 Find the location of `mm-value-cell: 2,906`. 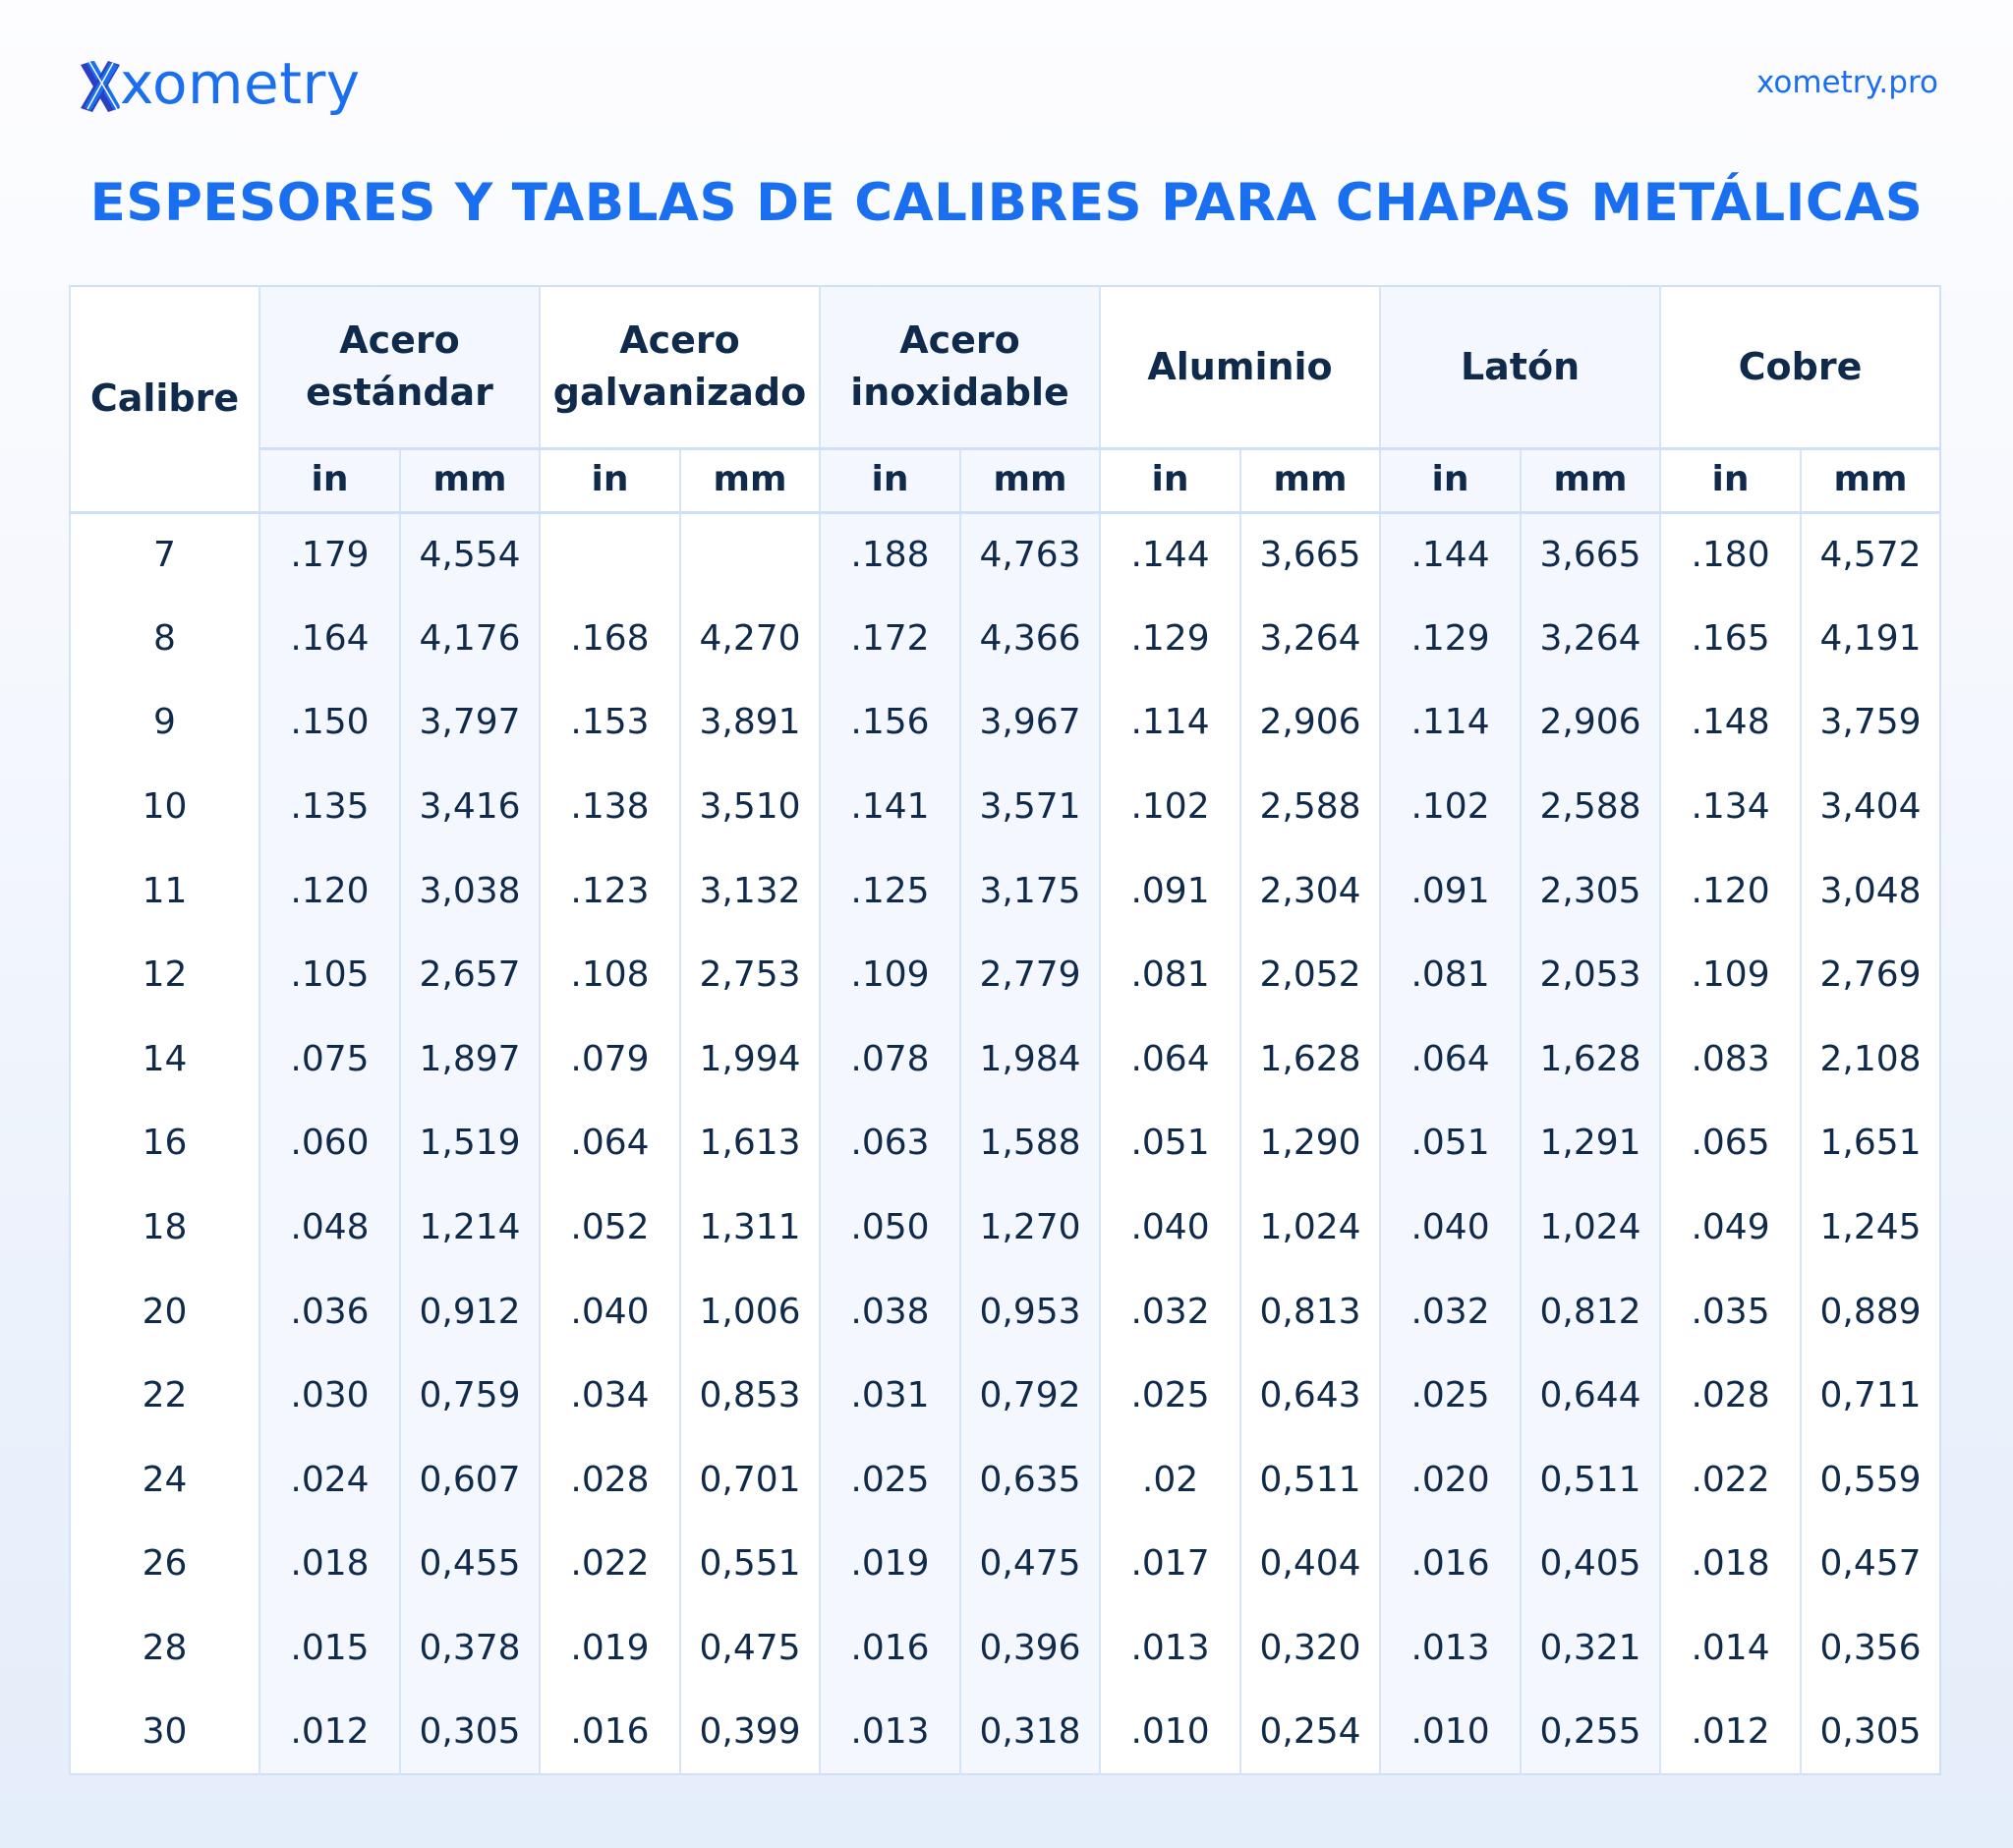

mm-value-cell: 2,906 is located at coordinates (1310, 722).